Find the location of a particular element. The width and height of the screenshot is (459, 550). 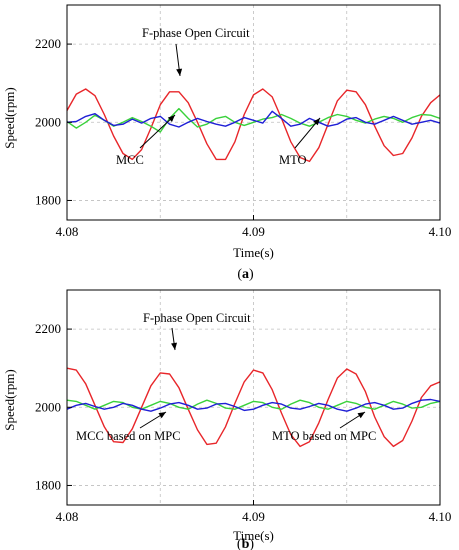

panel-caption: (b) is located at coordinates (245, 543).